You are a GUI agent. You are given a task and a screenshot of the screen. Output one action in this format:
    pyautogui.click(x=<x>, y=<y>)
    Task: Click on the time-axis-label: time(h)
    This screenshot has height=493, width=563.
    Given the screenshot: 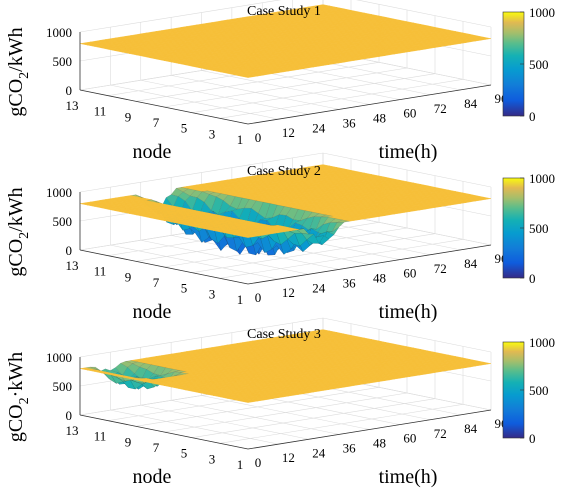 What is the action you would take?
    pyautogui.click(x=408, y=477)
    